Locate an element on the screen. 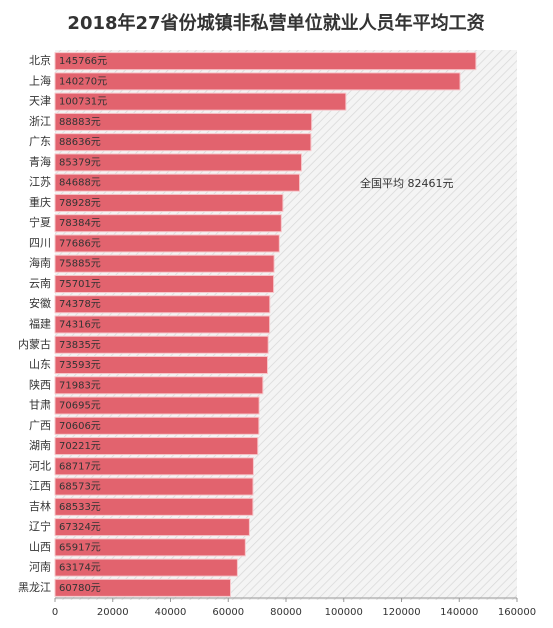 Image resolution: width=553 pixels, height=628 pixels. value-label: 85379元 is located at coordinates (80, 162).